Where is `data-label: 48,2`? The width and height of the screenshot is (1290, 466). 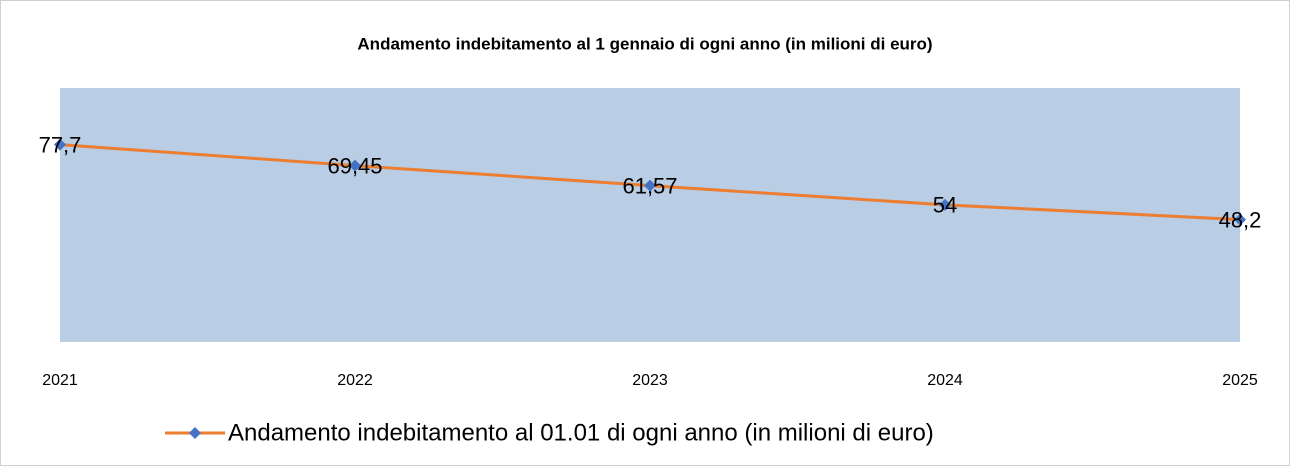 data-label: 48,2 is located at coordinates (1240, 219).